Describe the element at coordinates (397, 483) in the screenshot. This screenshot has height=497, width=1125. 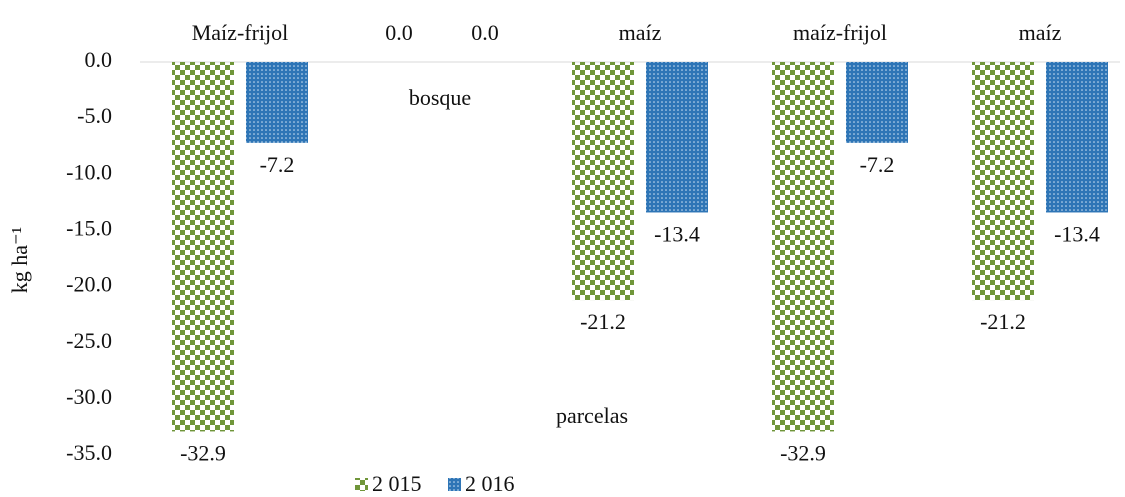
I see `legend-label: 2 015` at that location.